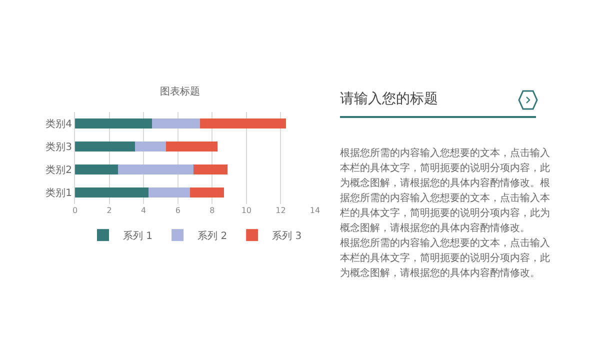  Describe the element at coordinates (315, 210) in the screenshot. I see `x-tick-label: 14` at that location.